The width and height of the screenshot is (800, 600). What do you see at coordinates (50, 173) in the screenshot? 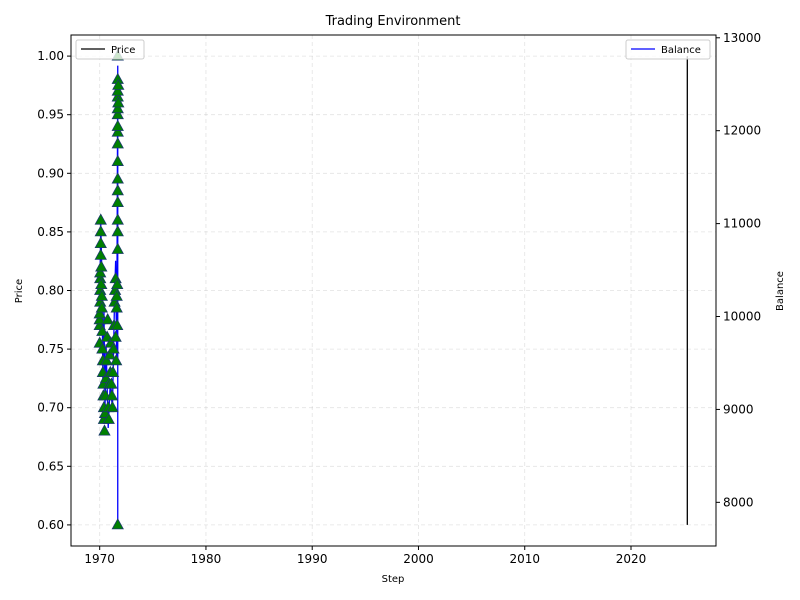
I see `y-left-tick-label: 0.90` at bounding box center [50, 173].